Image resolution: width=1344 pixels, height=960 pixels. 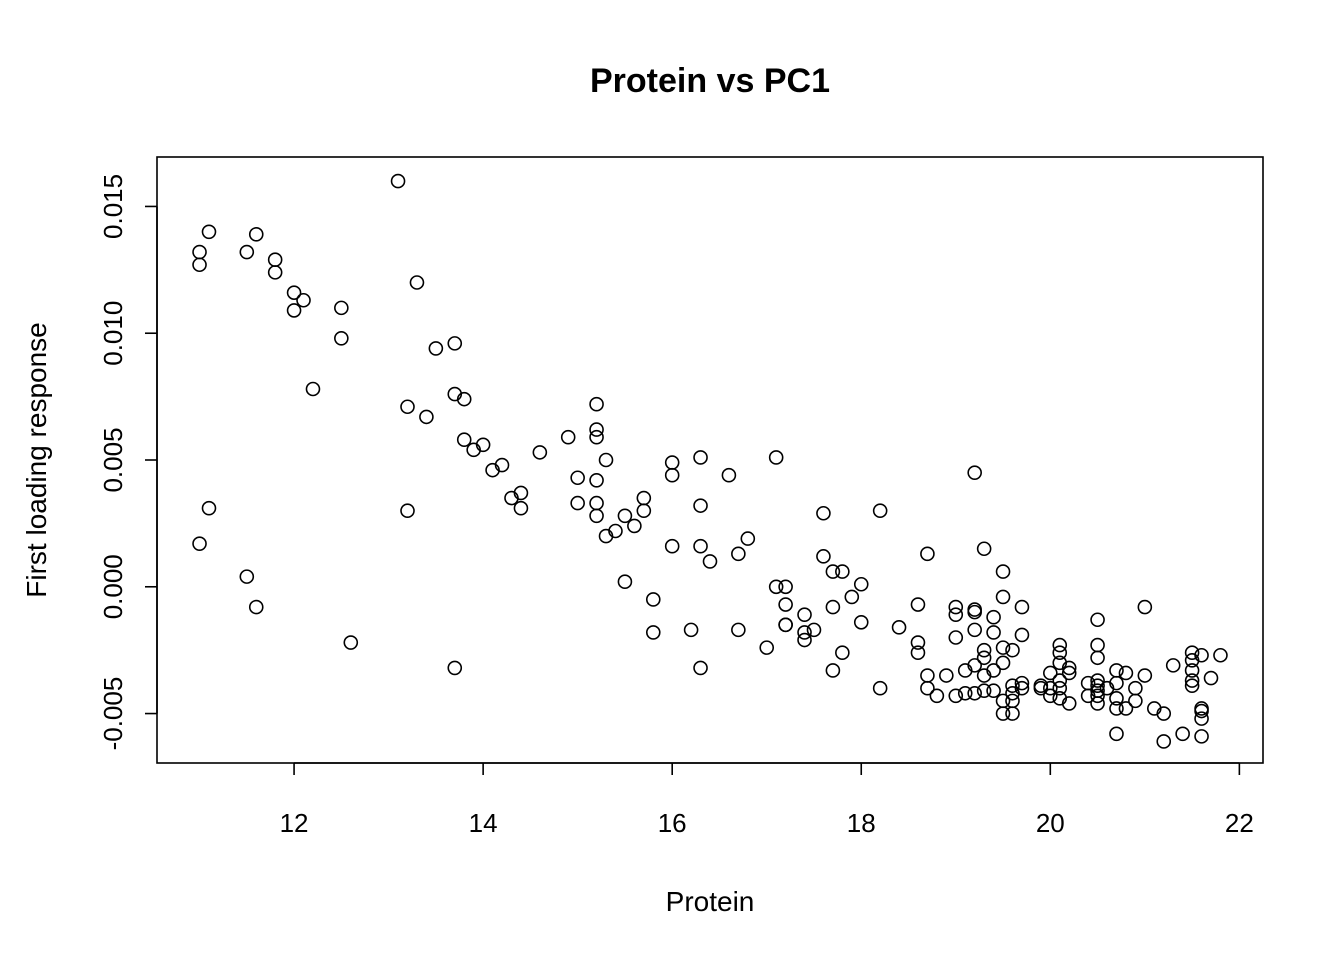 What do you see at coordinates (710, 81) in the screenshot?
I see `chart-title: Protein vs PC1` at bounding box center [710, 81].